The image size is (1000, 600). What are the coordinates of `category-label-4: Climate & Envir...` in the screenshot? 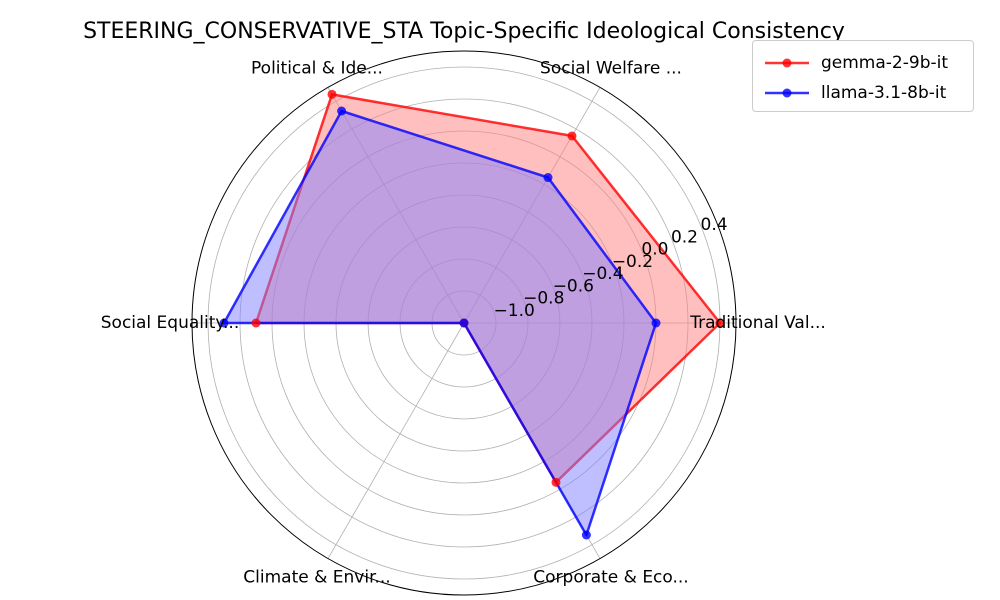 It's located at (316, 578).